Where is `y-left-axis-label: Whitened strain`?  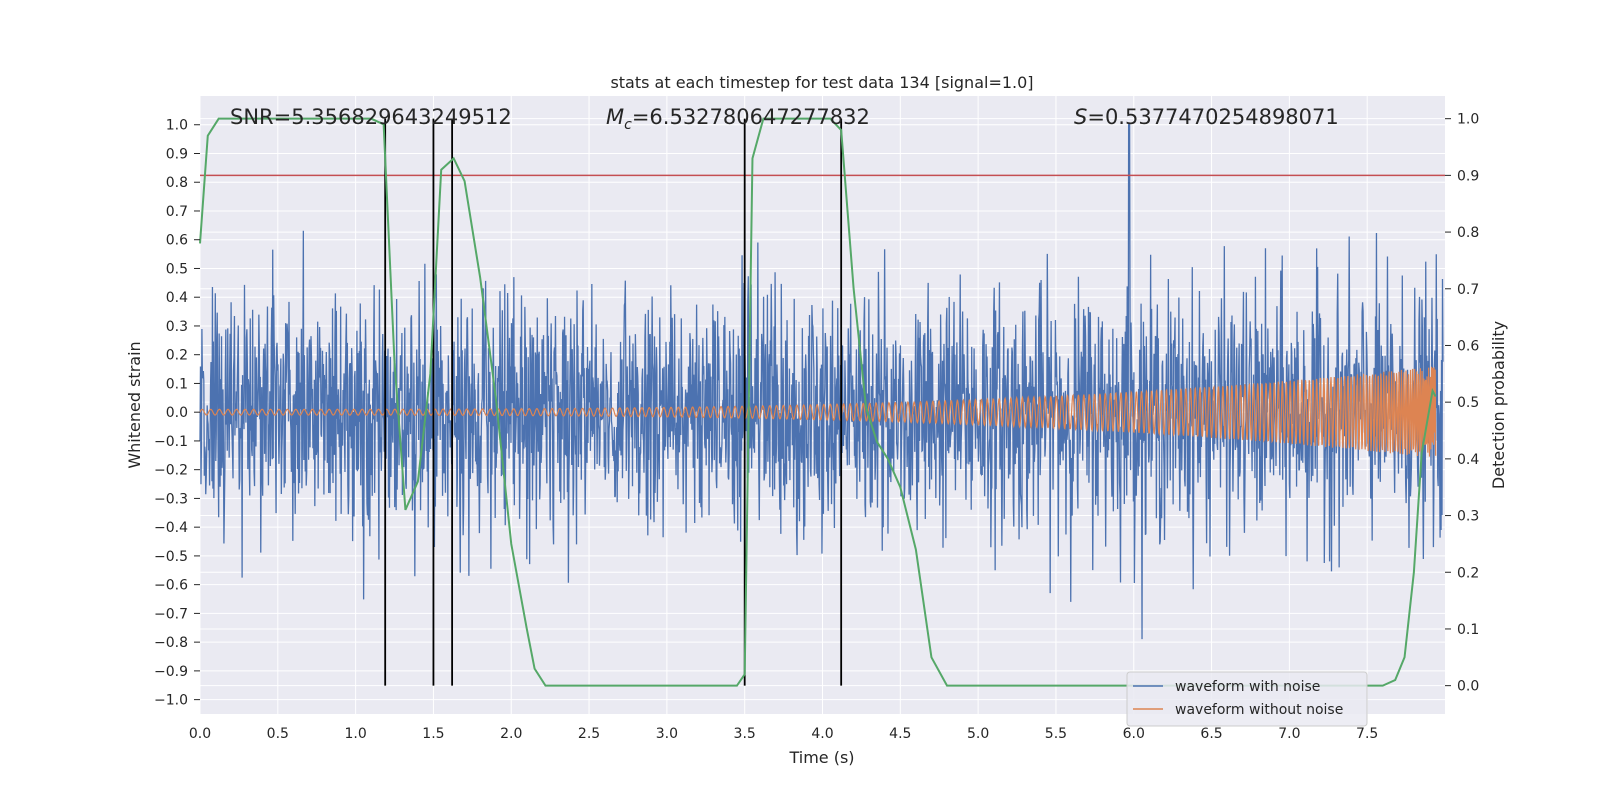 y-left-axis-label: Whitened strain is located at coordinates (134, 404).